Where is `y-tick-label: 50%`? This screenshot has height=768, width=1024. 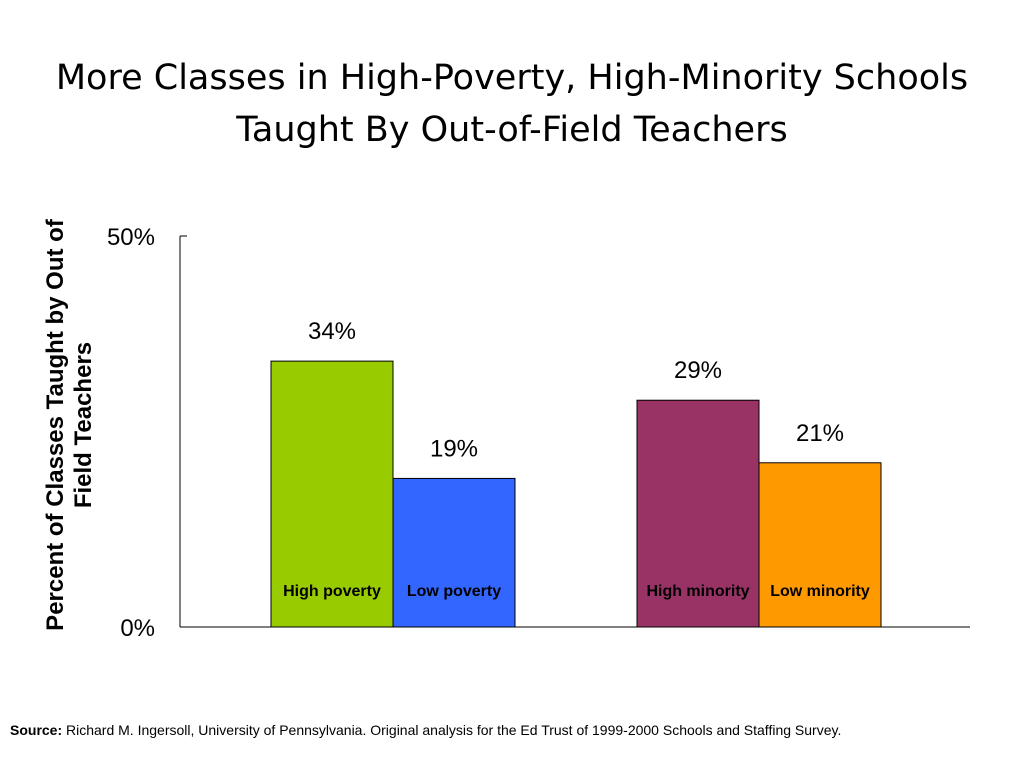
y-tick-label: 50% is located at coordinates (131, 237).